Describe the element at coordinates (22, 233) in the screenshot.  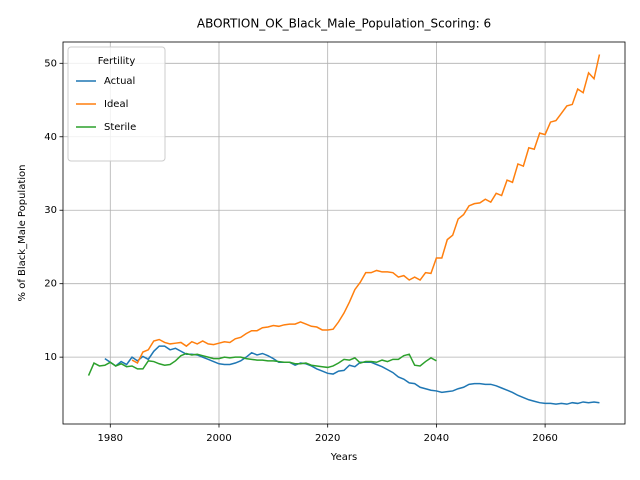
I see `y-axis-label: % of Black_Male Population` at that location.